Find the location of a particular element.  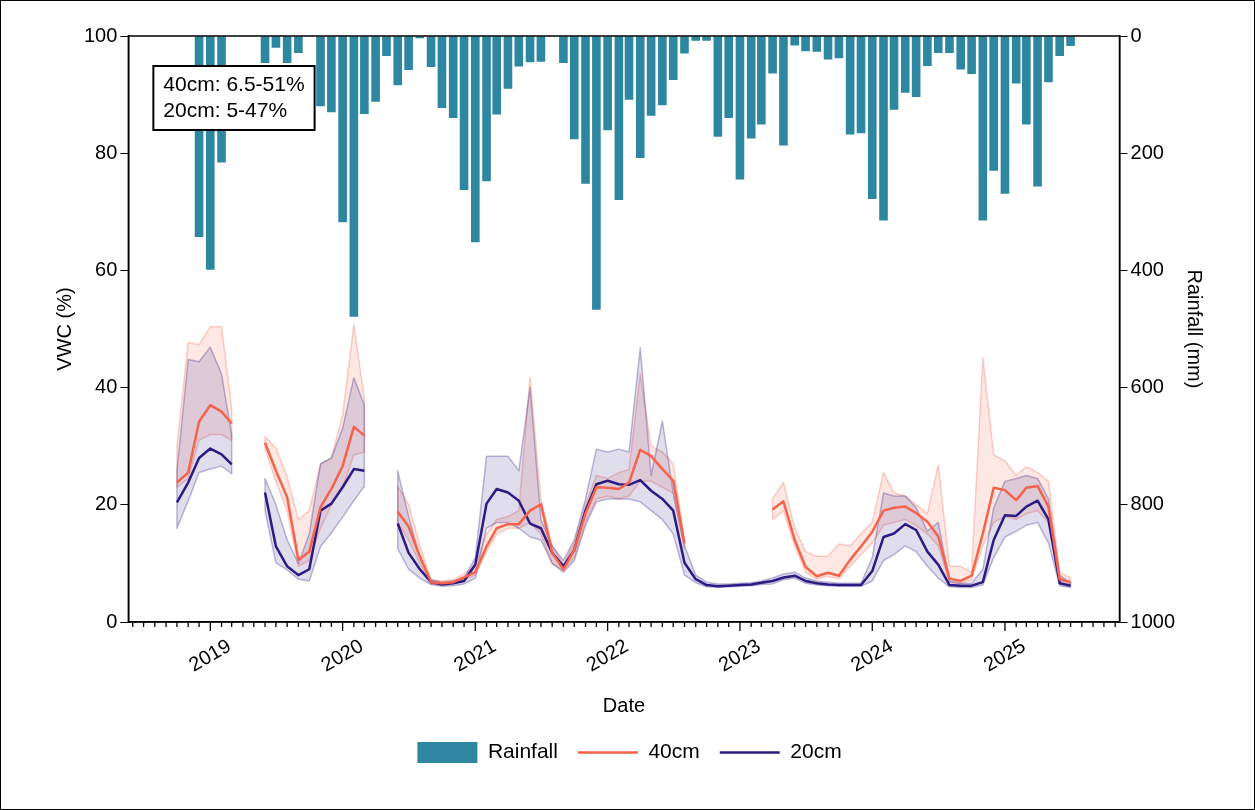

x-tick-label: 2024 is located at coordinates (871, 655).